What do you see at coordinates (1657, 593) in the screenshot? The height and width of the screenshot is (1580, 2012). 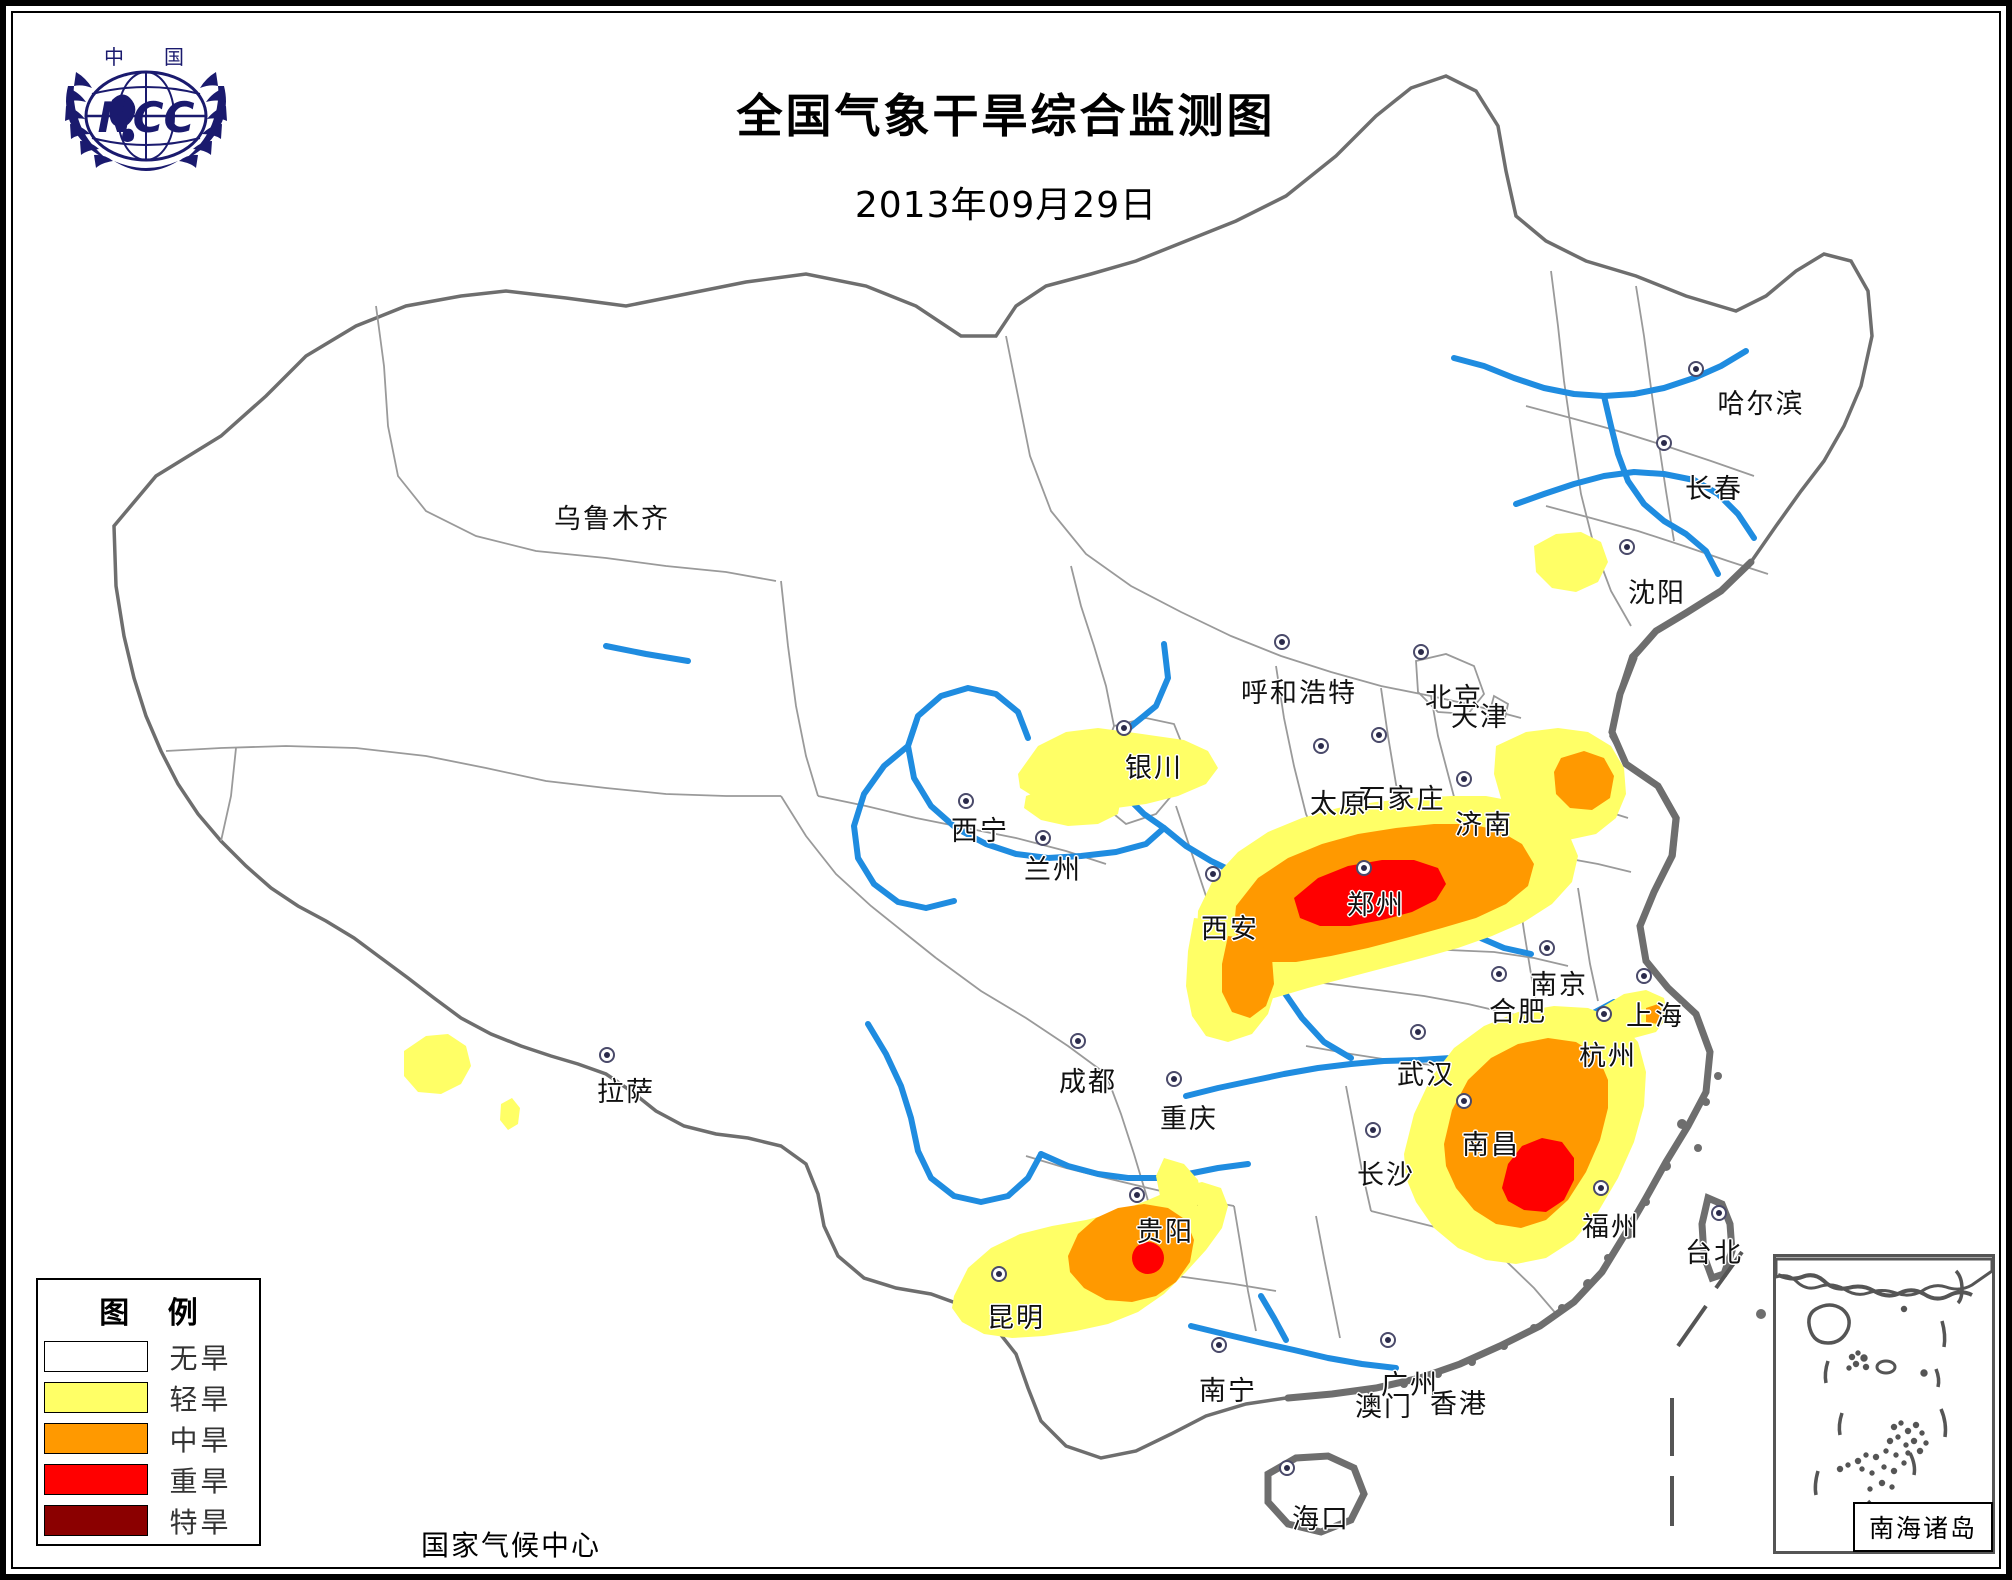 I see `city-label: 沈阳` at bounding box center [1657, 593].